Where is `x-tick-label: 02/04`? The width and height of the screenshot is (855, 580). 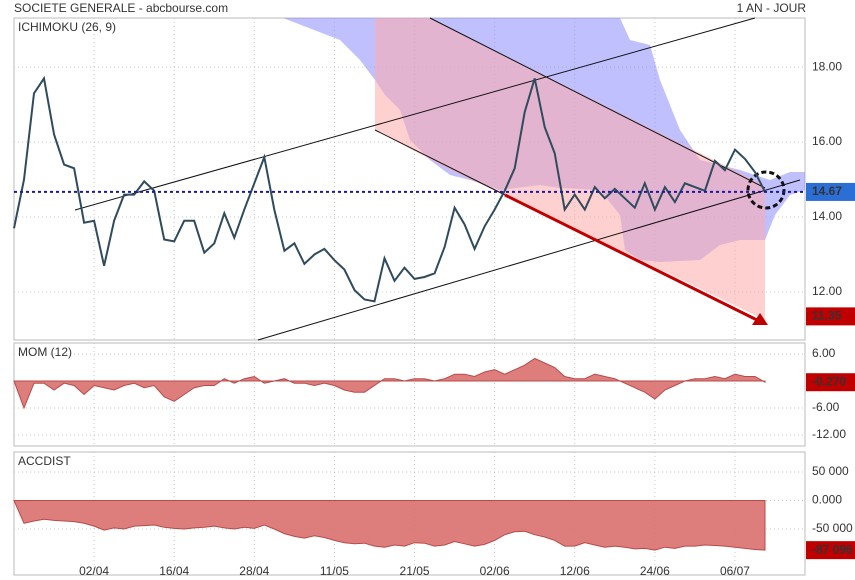 x-tick-label: 02/04 is located at coordinates (94, 571).